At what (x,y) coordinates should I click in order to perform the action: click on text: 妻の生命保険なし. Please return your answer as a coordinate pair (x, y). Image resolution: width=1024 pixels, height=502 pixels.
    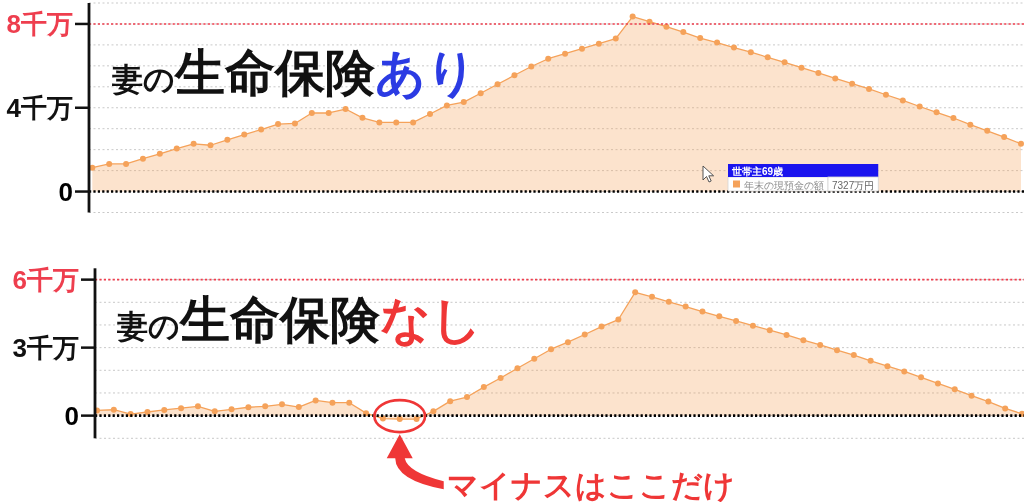
    Looking at the image, I should click on (299, 320).